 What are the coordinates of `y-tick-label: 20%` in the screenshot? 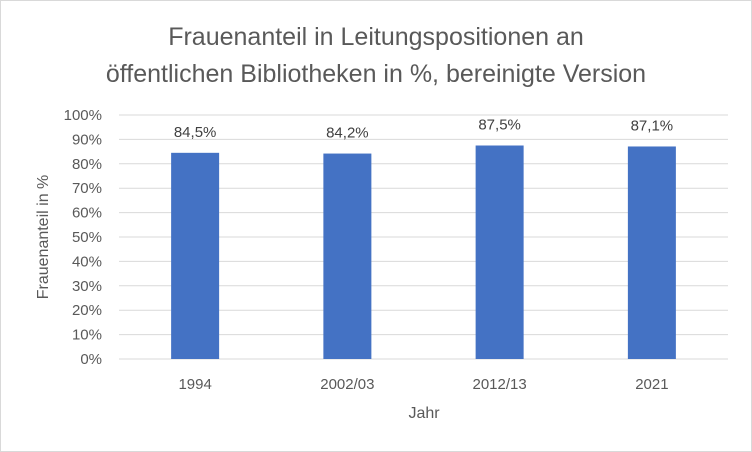 It's located at (87, 310).